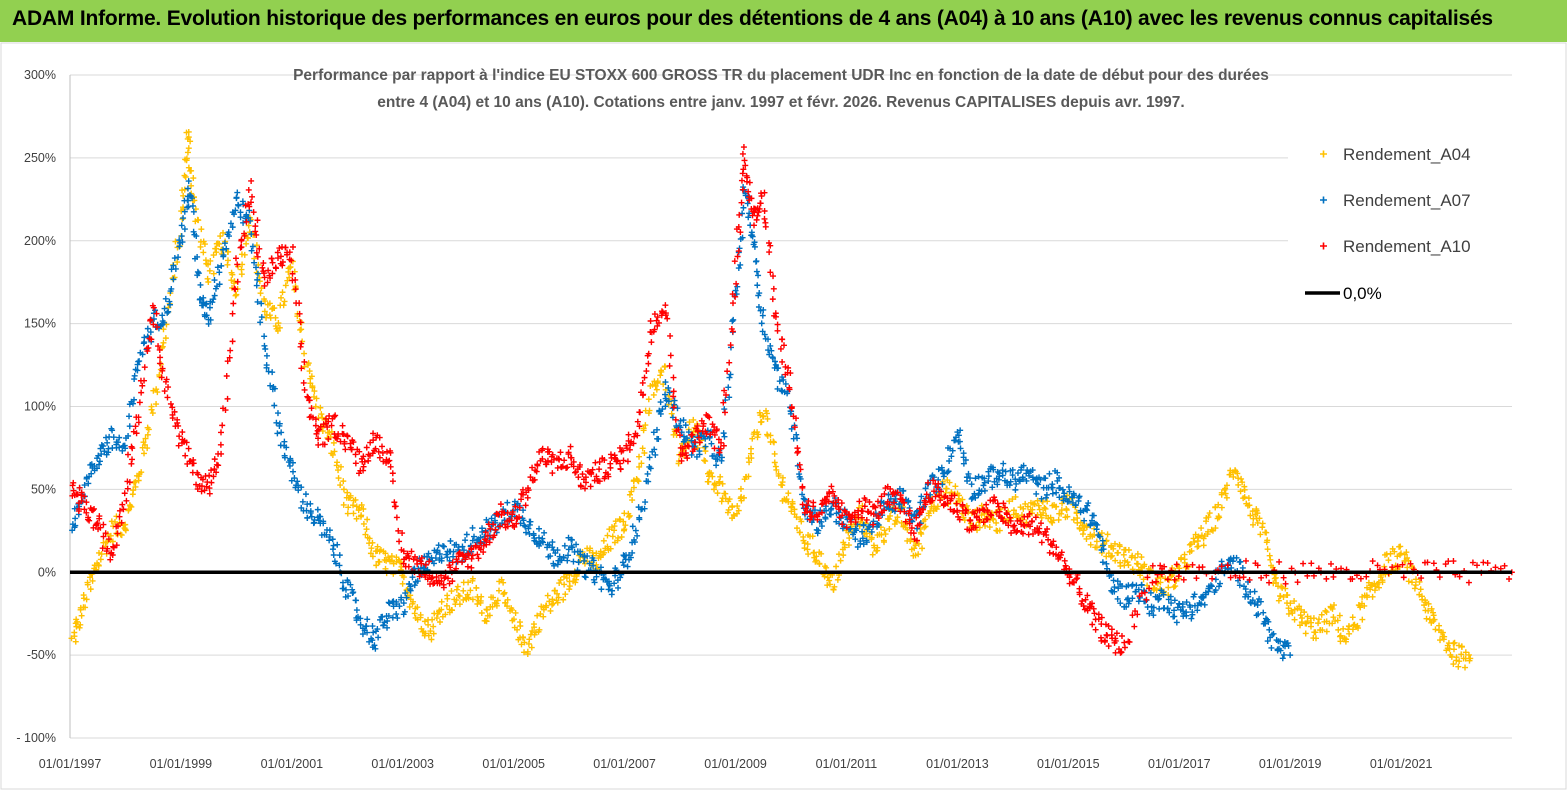 The height and width of the screenshot is (790, 1567). What do you see at coordinates (624, 764) in the screenshot?
I see `x-tick-label: 01/01/2007` at bounding box center [624, 764].